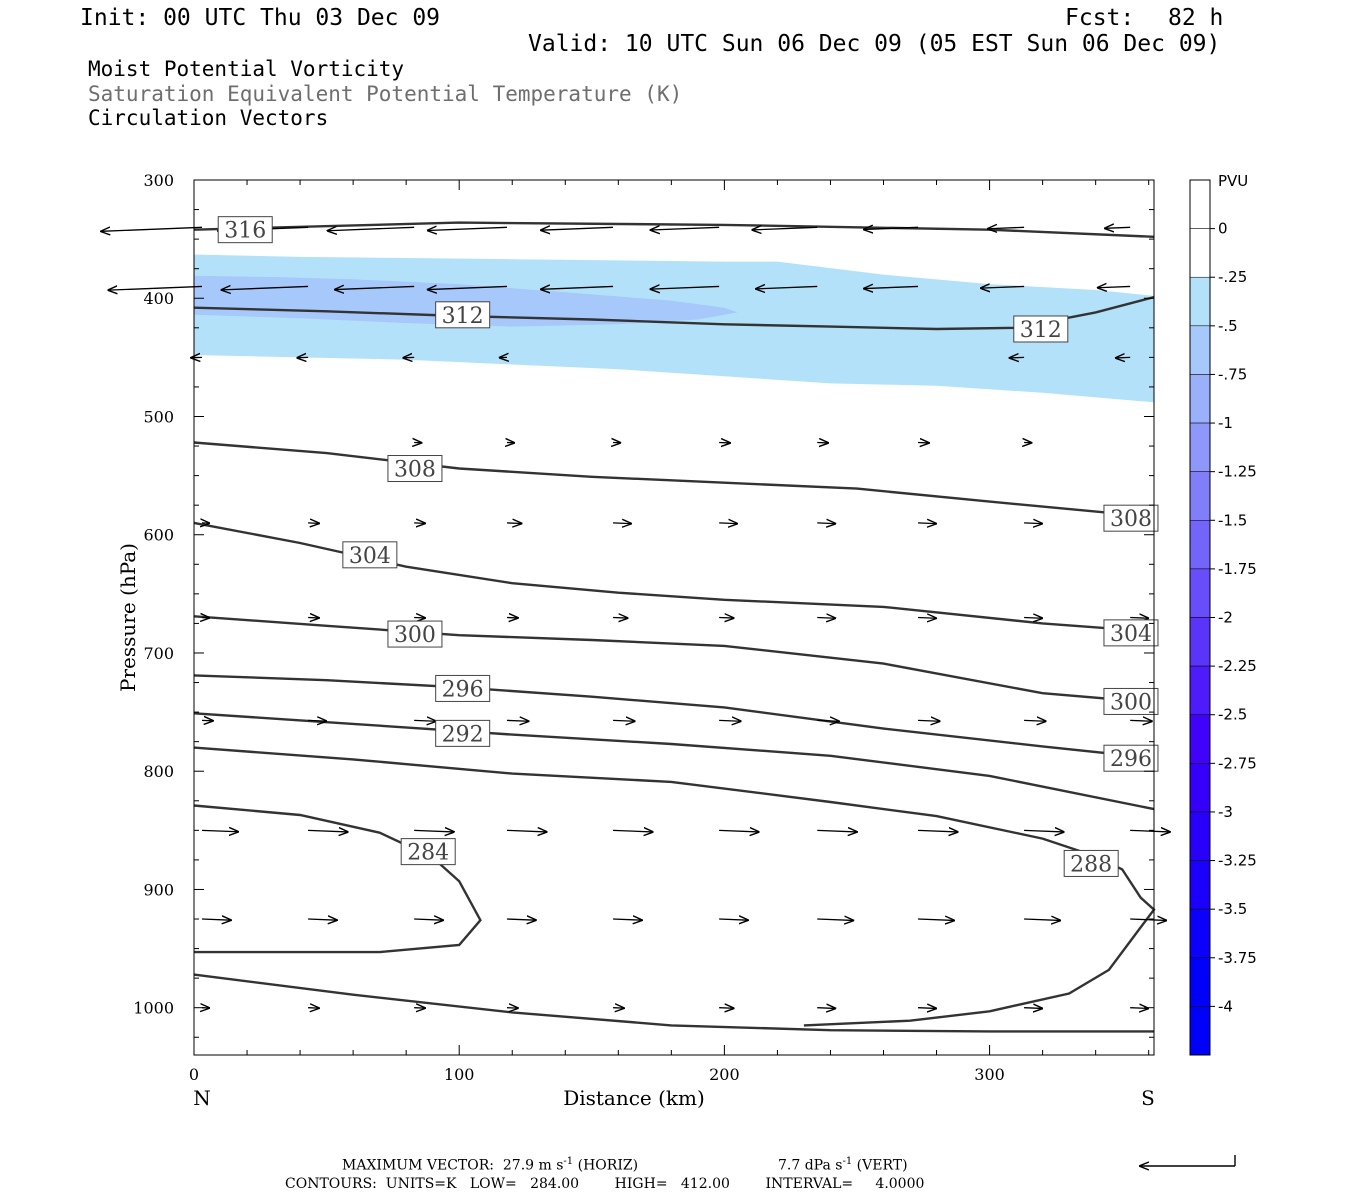  What do you see at coordinates (1232, 715) in the screenshot?
I see `colorbar-label-10: -2.5` at bounding box center [1232, 715].